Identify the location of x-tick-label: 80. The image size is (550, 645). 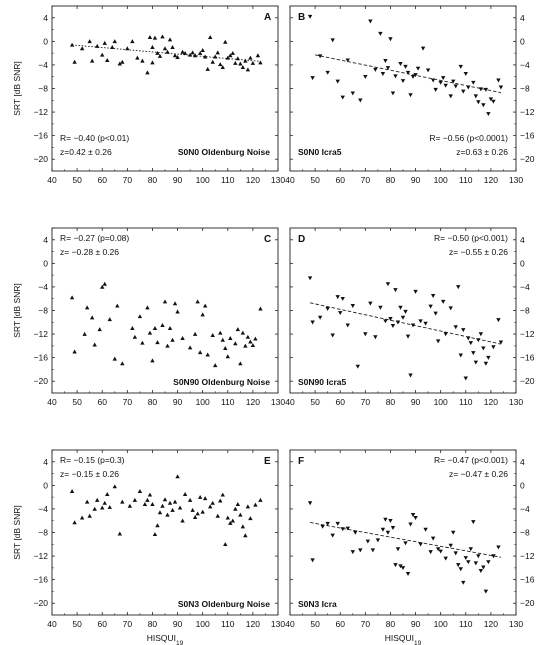
(153, 402).